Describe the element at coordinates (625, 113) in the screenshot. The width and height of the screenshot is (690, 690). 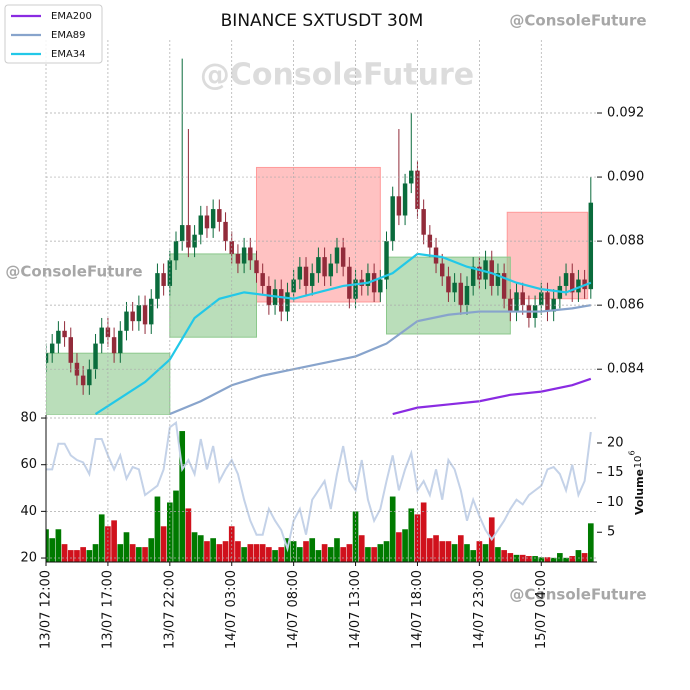
I see `y-tick-label: 0.092` at that location.